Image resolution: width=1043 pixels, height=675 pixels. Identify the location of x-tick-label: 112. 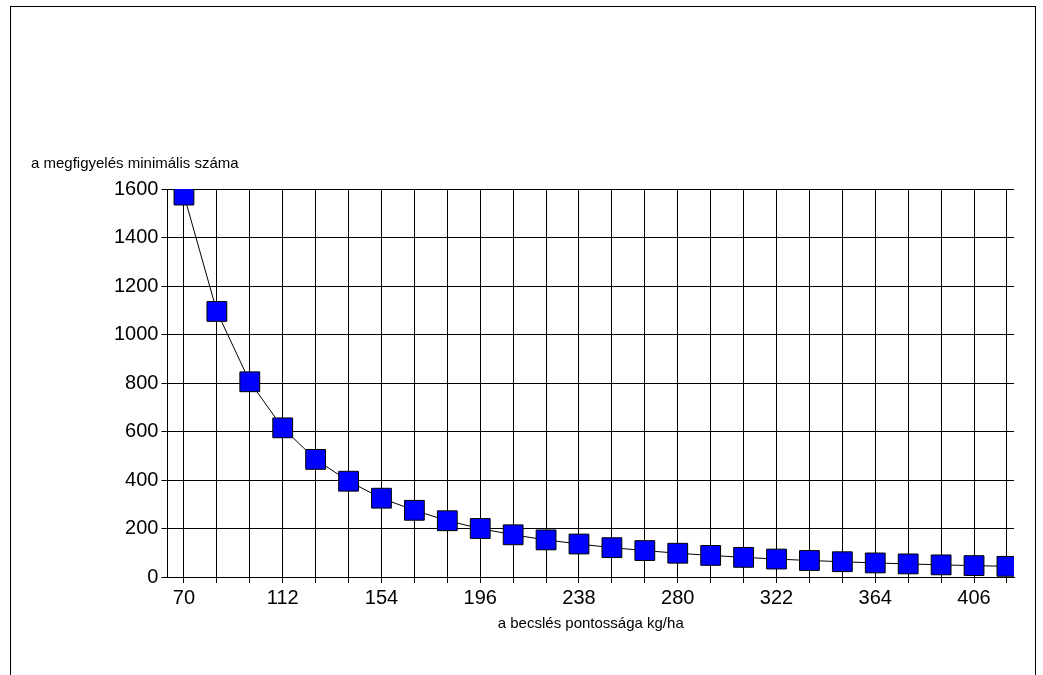
(282, 596).